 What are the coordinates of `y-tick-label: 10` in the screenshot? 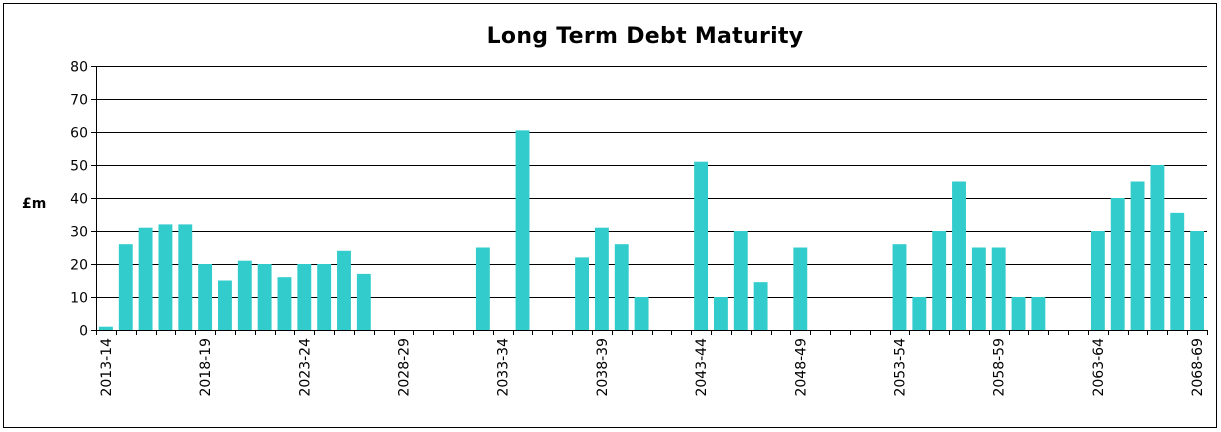 It's located at (79, 299).